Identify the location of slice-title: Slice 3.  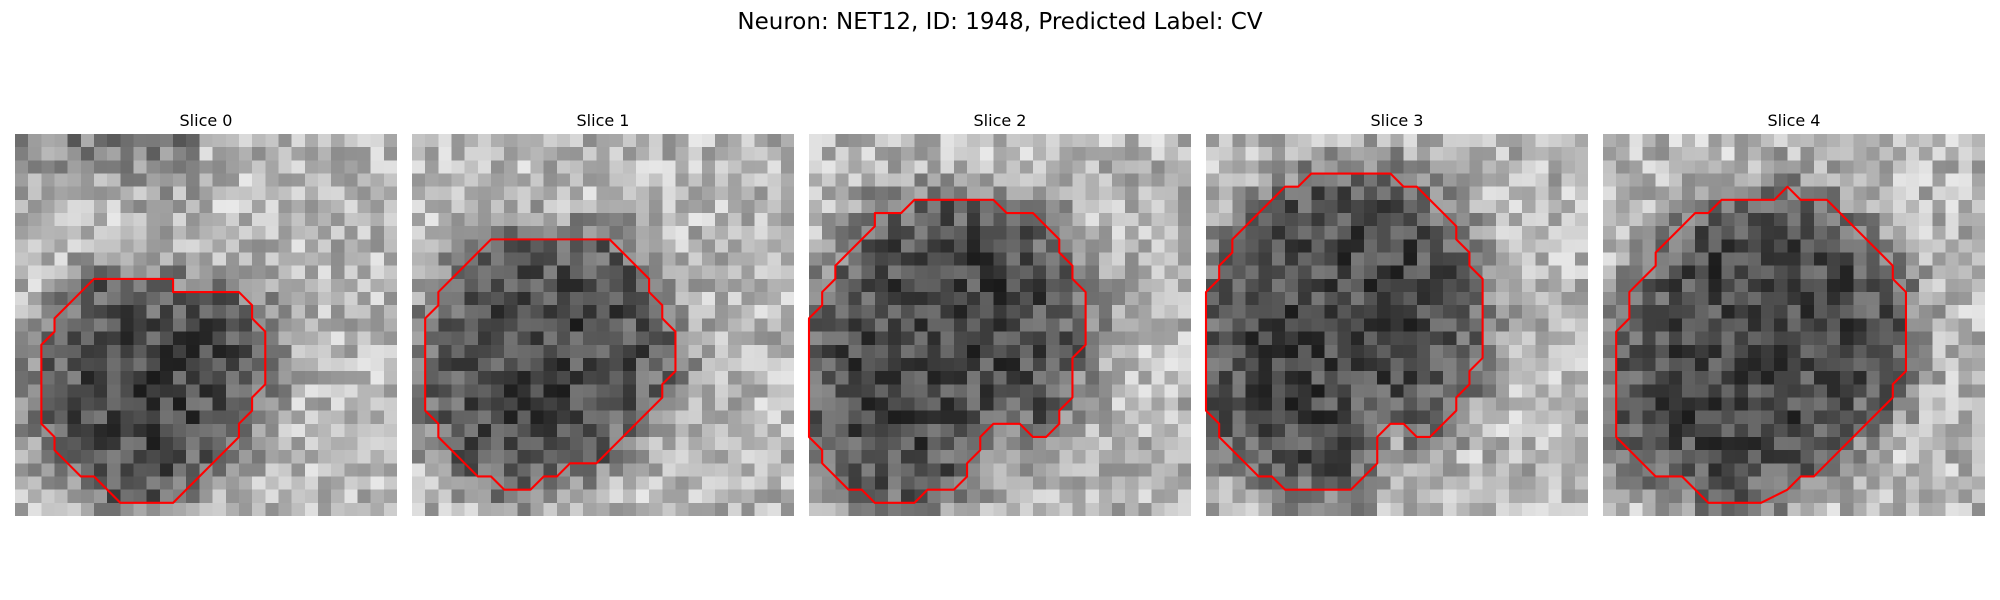
(1397, 120).